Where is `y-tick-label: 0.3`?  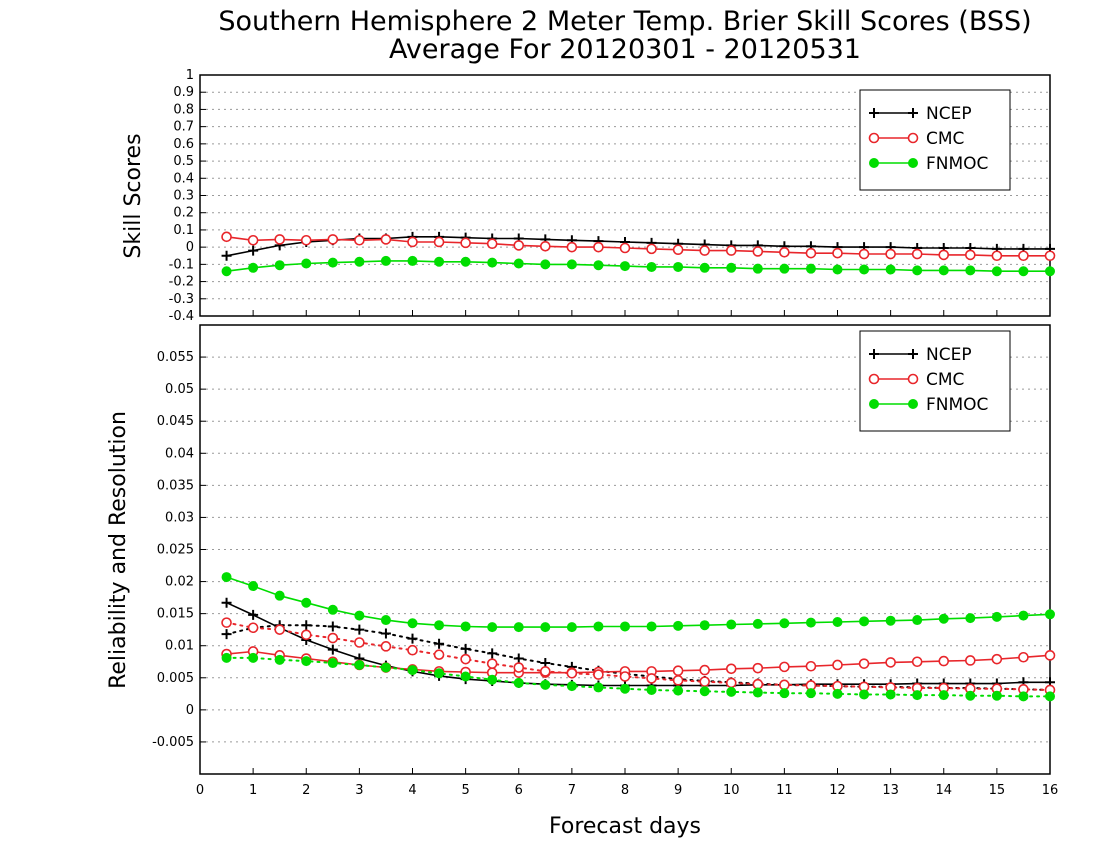
y-tick-label: 0.3 is located at coordinates (183, 196).